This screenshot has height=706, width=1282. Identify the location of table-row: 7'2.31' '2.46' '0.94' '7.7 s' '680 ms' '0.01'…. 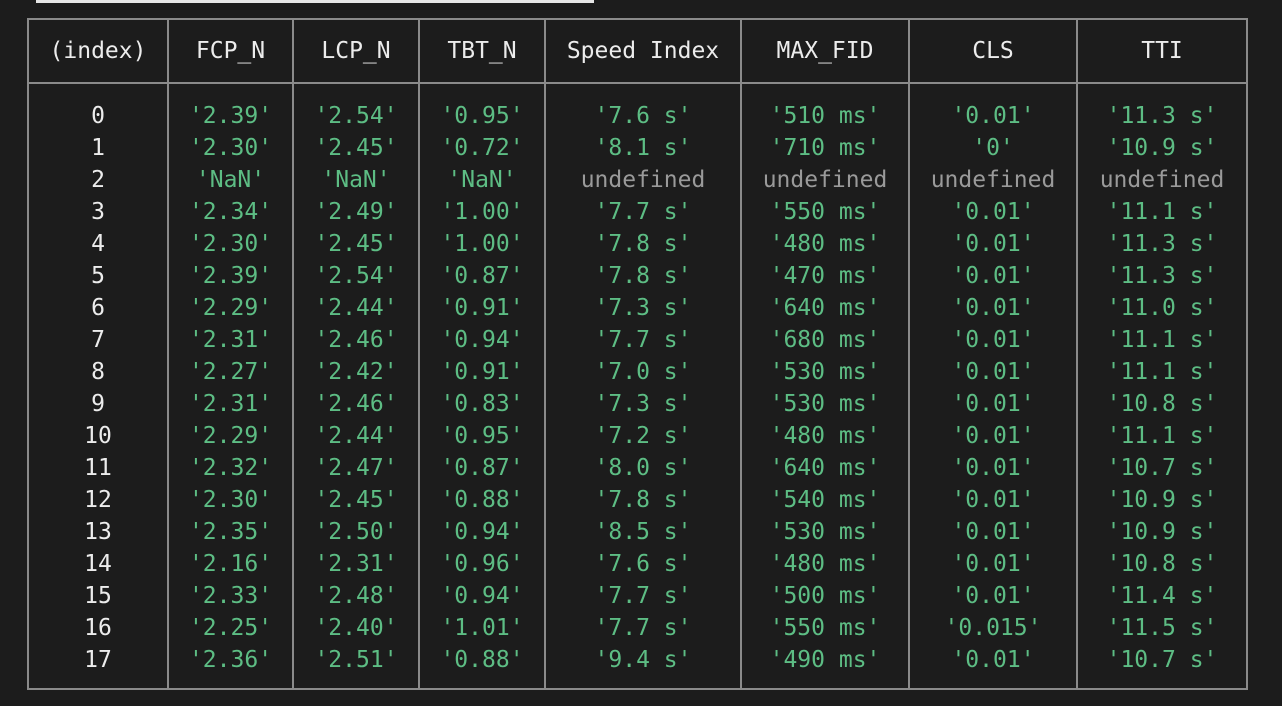
(637, 340).